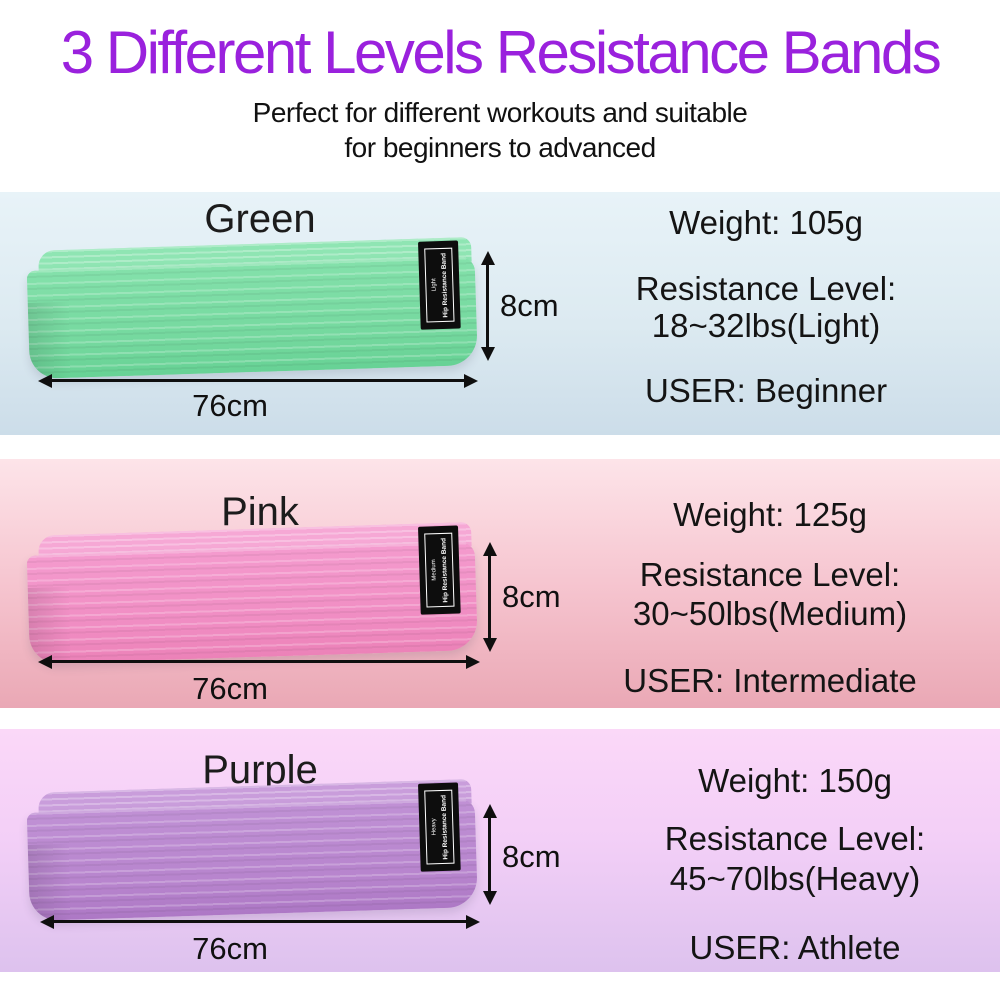 The height and width of the screenshot is (1000, 1000). I want to click on spec-user: USER: Intermediate, so click(770, 680).